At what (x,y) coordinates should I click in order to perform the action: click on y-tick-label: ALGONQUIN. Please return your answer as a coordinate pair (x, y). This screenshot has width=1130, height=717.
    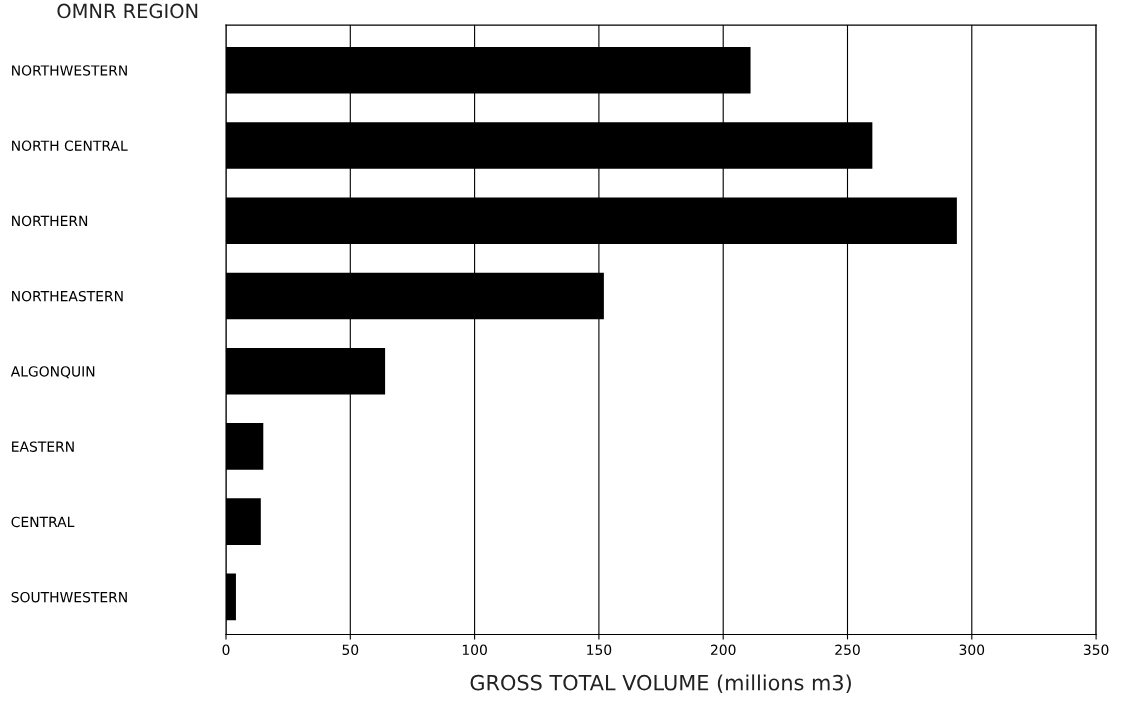
    Looking at the image, I should click on (52, 372).